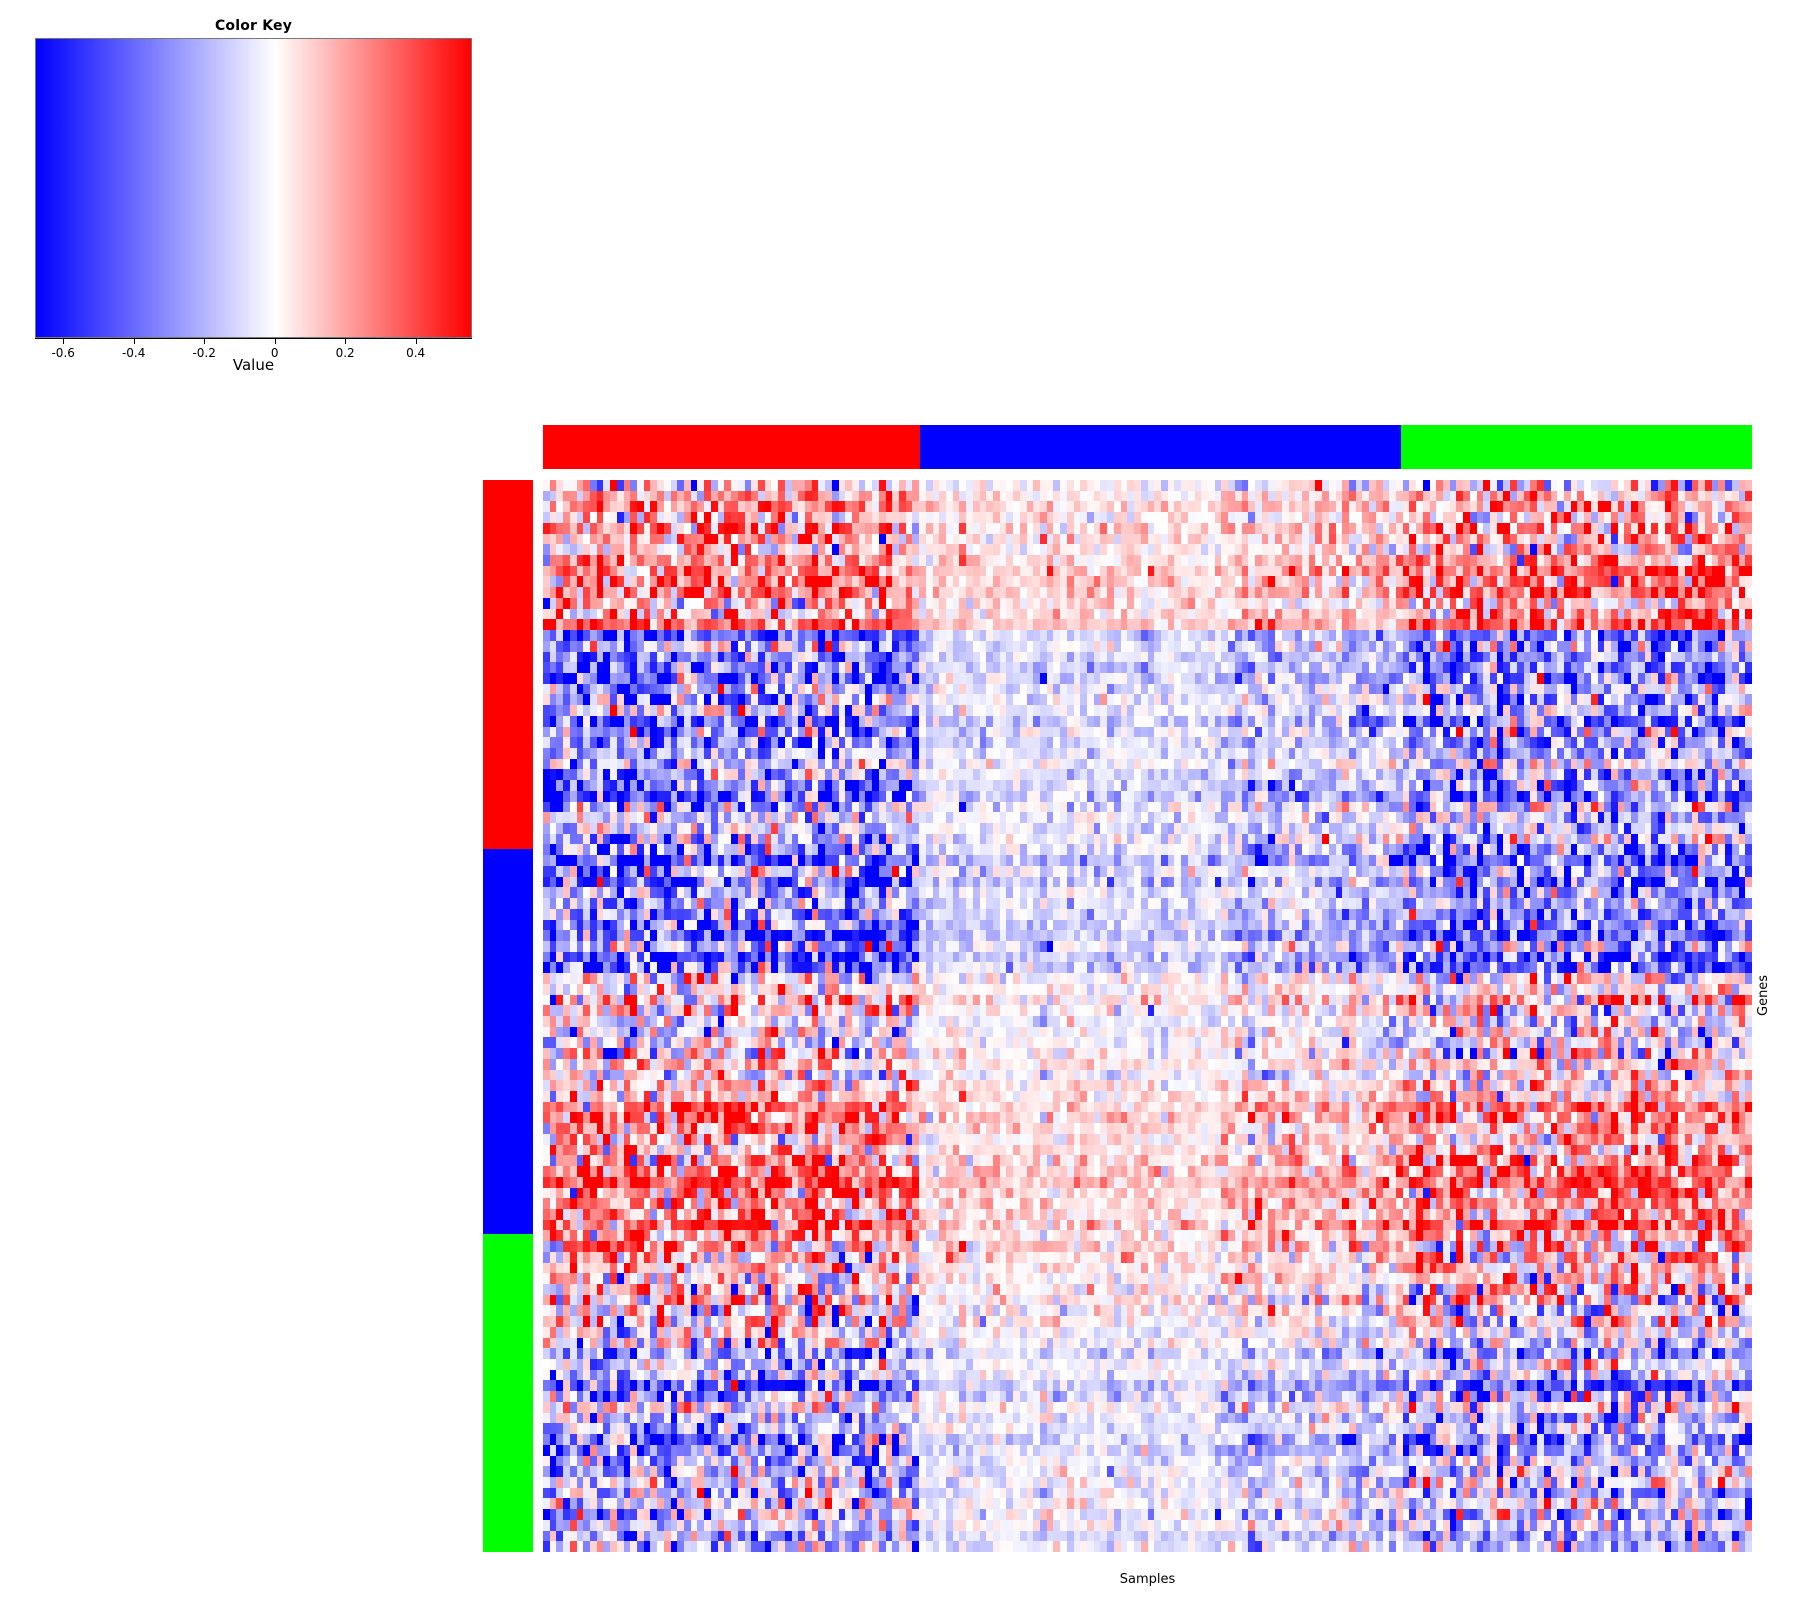 This screenshot has height=1600, width=1800. What do you see at coordinates (274, 353) in the screenshot?
I see `color-key-tick-label: 0` at bounding box center [274, 353].